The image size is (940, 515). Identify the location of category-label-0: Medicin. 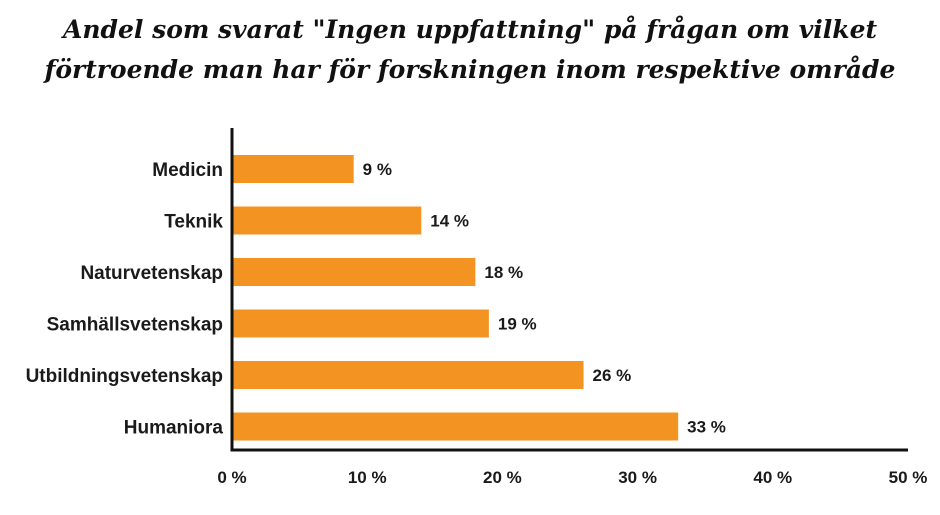
(187, 170).